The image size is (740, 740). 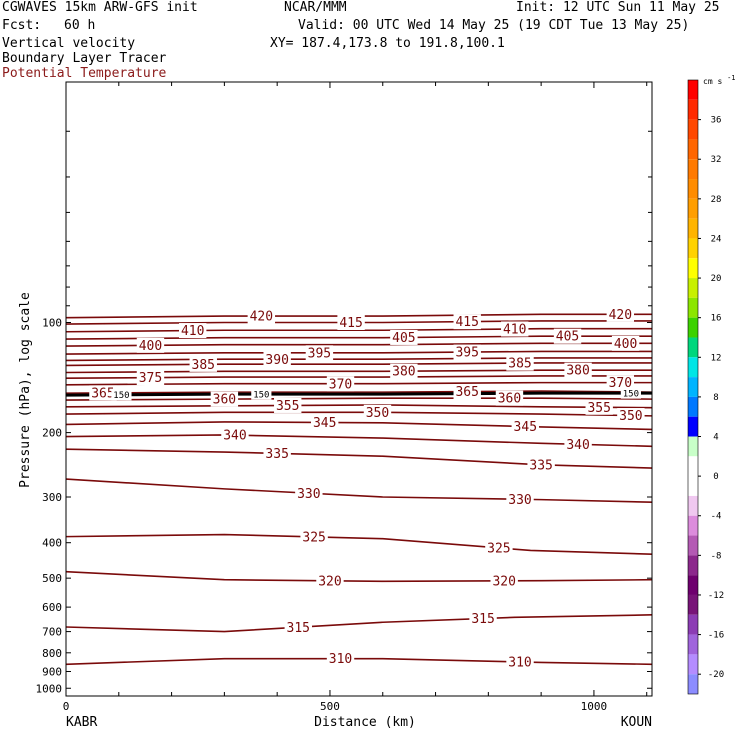 What do you see at coordinates (693, 565) in the screenshot?
I see `colorbar-bin--10` at bounding box center [693, 565].